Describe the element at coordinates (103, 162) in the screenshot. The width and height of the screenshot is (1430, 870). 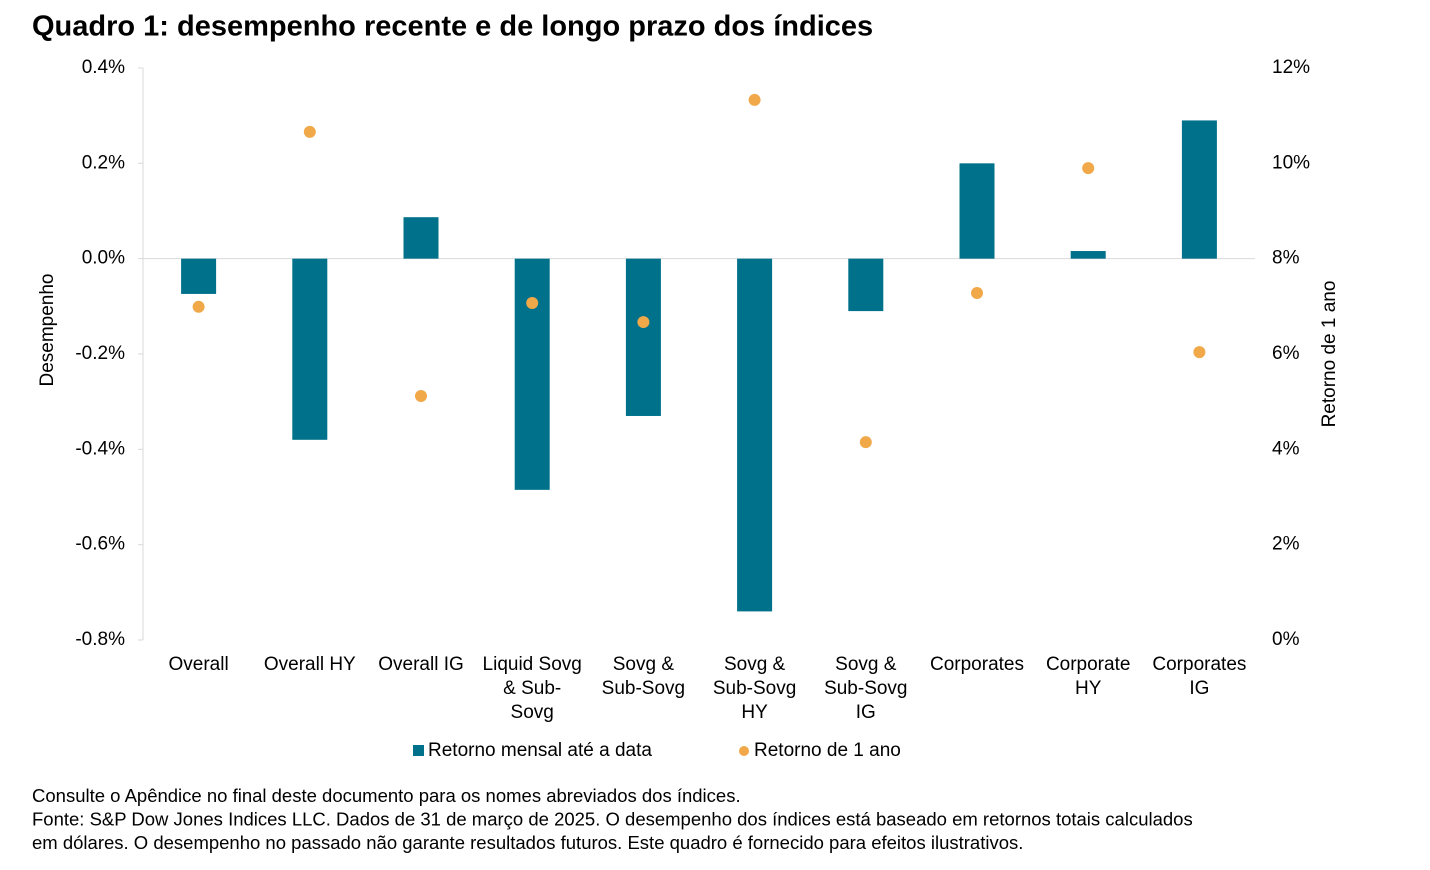
I see `y-tick-label: 0.2%` at that location.